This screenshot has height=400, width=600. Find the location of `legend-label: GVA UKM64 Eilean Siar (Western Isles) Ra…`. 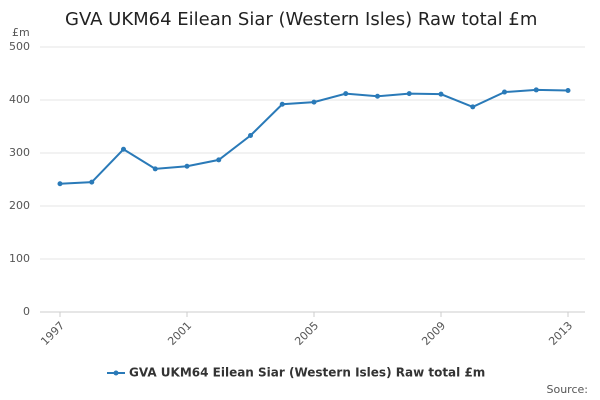

legend-label: GVA UKM64 Eilean Siar (Western Isles) Ra… is located at coordinates (307, 373).